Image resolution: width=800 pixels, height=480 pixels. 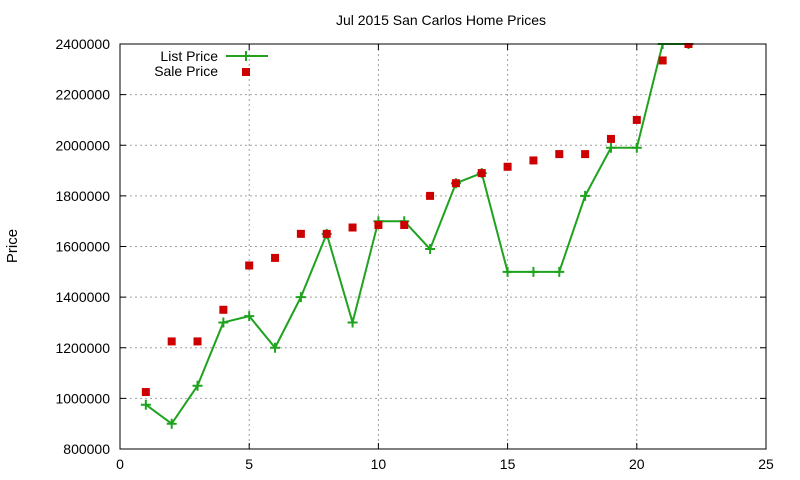 What do you see at coordinates (12, 246) in the screenshot?
I see `y-axis-title: Price` at bounding box center [12, 246].